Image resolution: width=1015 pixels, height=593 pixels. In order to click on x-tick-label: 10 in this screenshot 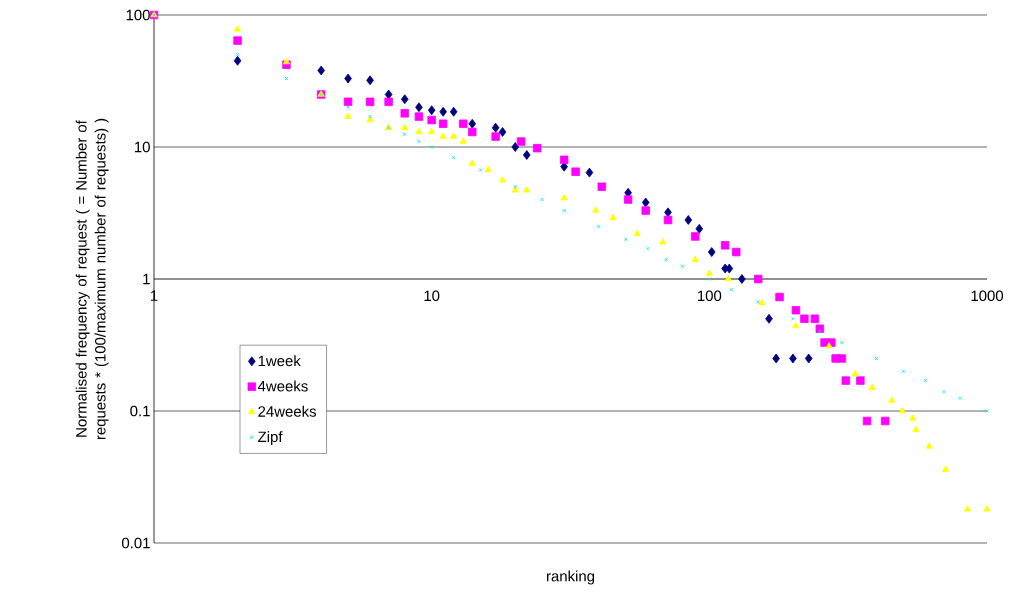, I will do `click(432, 296)`.